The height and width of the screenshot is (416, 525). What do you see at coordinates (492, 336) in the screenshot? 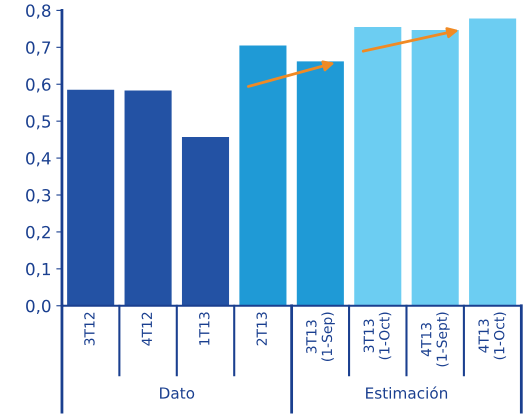
I see `x-tick-label: 4T13 (1-Oct)` at bounding box center [492, 336].